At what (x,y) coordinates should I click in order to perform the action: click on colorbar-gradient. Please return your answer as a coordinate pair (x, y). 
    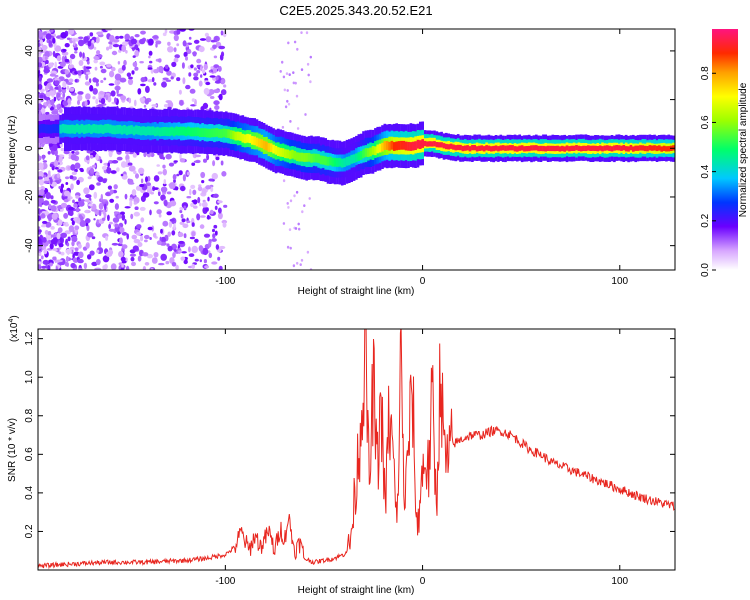
    Looking at the image, I should click on (725, 149).